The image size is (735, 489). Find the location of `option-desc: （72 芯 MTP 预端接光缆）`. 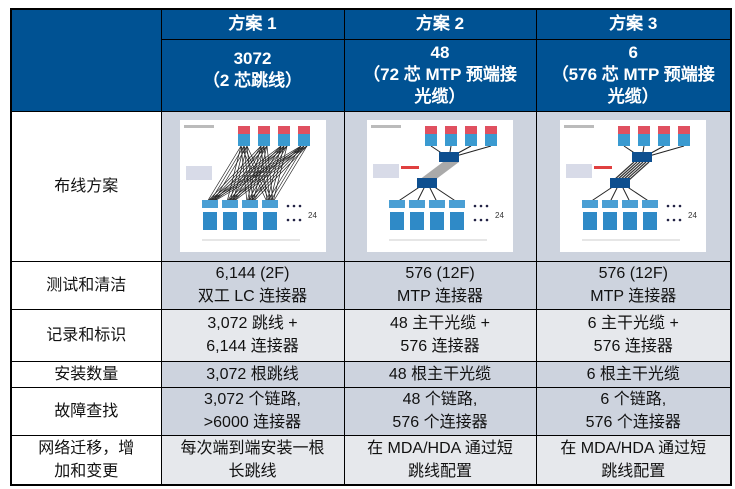

option-desc: （72 芯 MTP 预端接光缆） is located at coordinates (440, 85).